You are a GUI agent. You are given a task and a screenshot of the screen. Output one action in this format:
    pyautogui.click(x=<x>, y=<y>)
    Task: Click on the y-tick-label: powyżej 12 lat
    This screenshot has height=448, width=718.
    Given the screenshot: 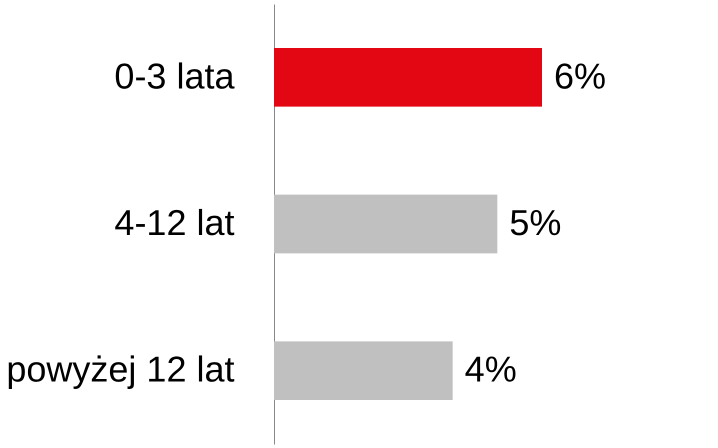 What is the action you would take?
    pyautogui.click(x=120, y=369)
    